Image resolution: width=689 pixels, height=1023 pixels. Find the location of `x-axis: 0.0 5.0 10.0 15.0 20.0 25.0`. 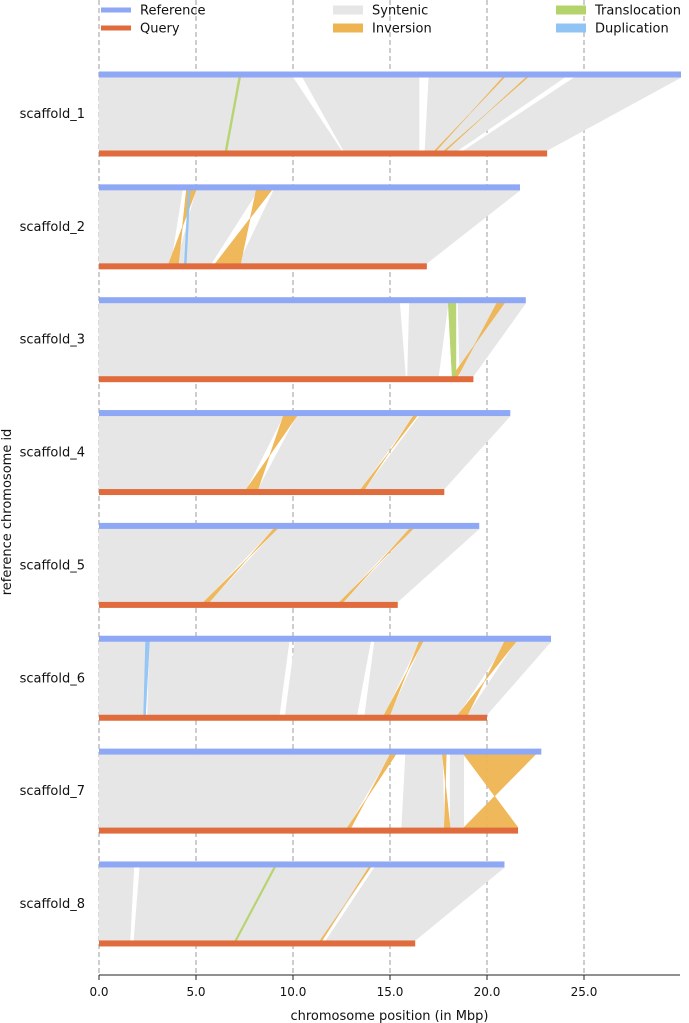

x-axis: 0.0 5.0 10.0 15.0 20.0 25.0 is located at coordinates (384, 986).